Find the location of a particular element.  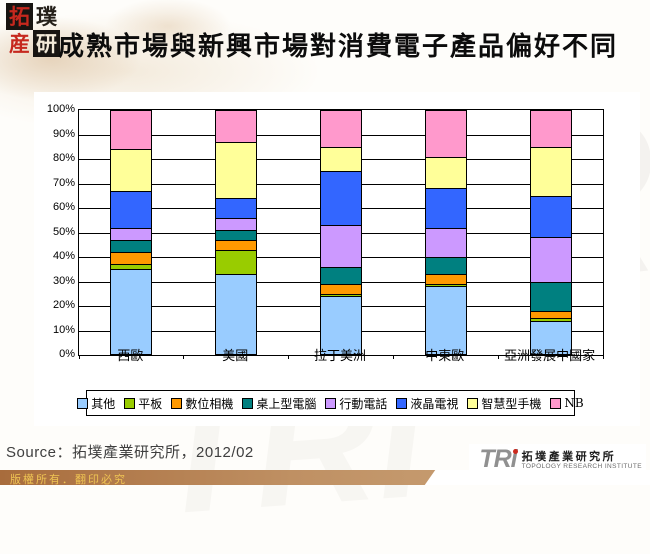

legend-item: 數位相機 is located at coordinates (202, 403).